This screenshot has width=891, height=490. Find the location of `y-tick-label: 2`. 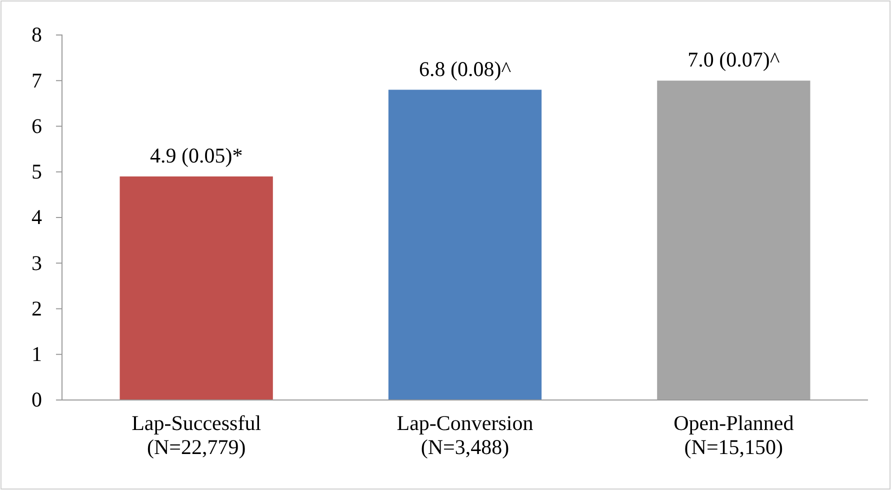

y-tick-label: 2 is located at coordinates (37, 308).